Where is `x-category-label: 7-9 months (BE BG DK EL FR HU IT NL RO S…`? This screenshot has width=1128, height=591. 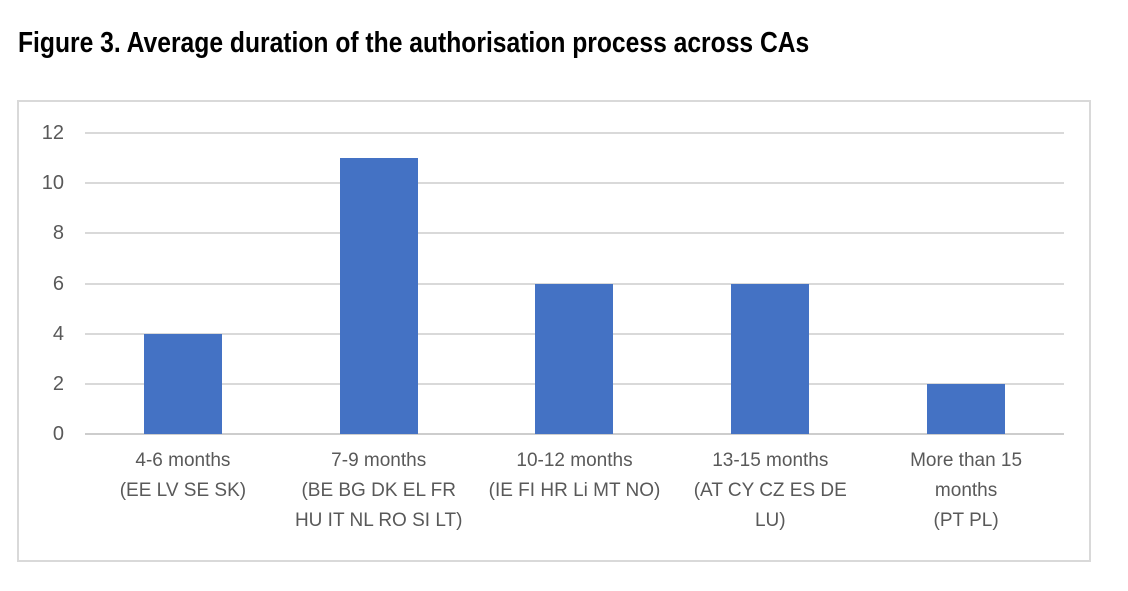 x-category-label: 7-9 months (BE BG DK EL FR HU IT NL RO S… is located at coordinates (378, 490).